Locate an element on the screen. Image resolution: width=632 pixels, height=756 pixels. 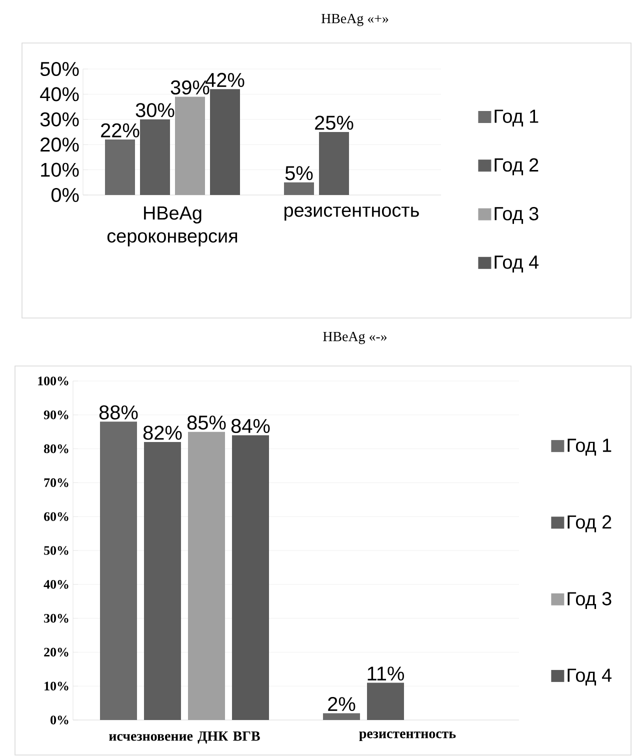
data-label: 22% is located at coordinates (120, 130).